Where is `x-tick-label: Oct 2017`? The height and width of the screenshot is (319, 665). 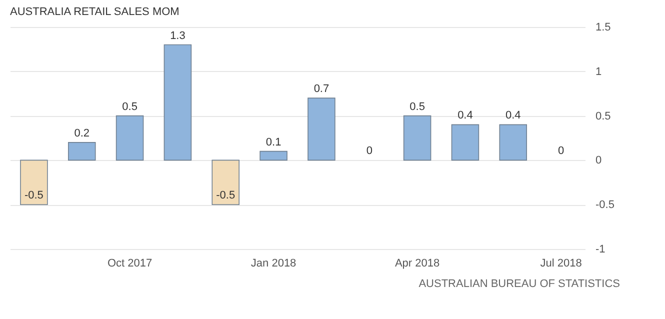
x-tick-label: Oct 2017 is located at coordinates (129, 264).